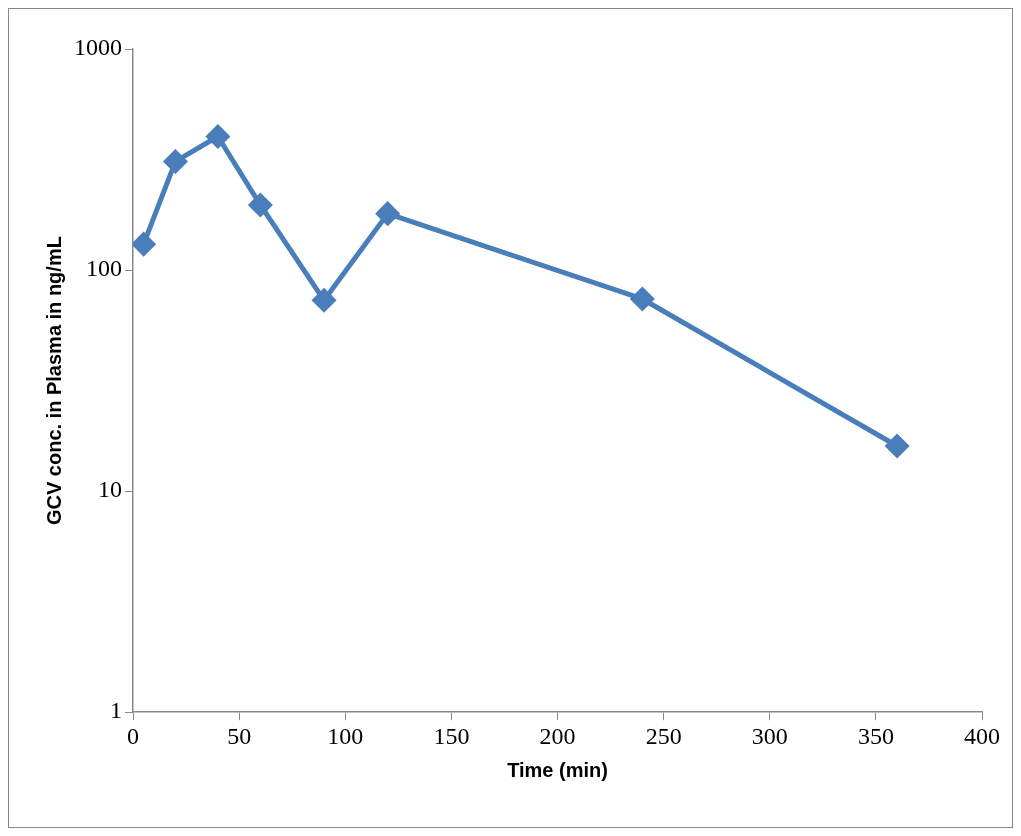 This screenshot has width=1021, height=836. I want to click on x-tick-label: 200, so click(557, 735).